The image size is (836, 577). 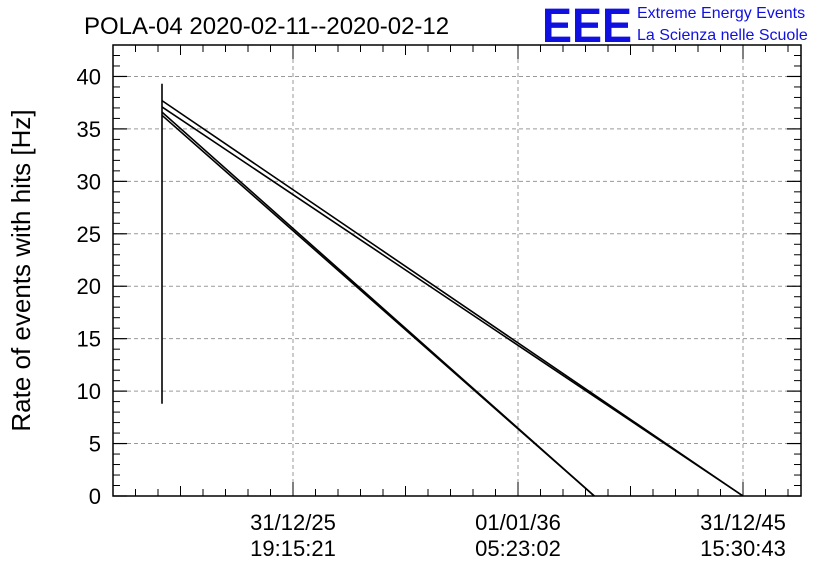 What do you see at coordinates (89, 234) in the screenshot?
I see `y-tick-label: 25` at bounding box center [89, 234].